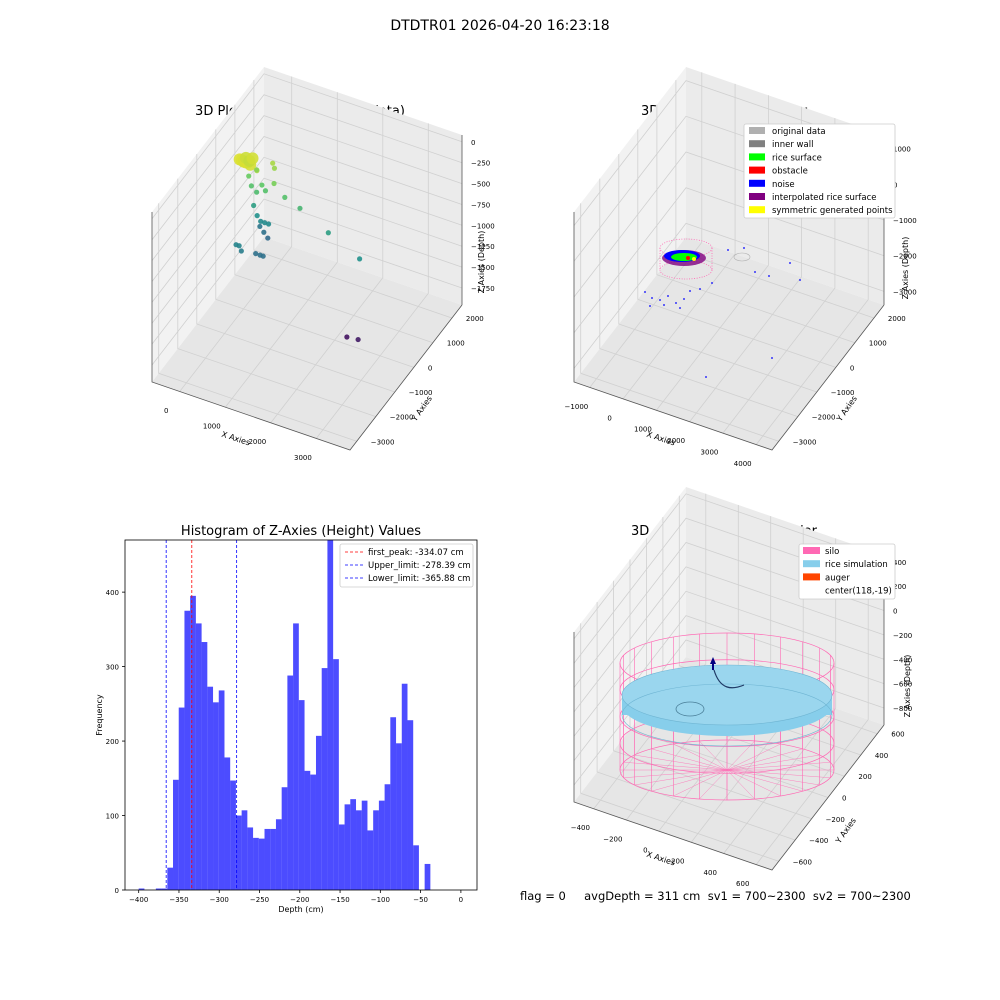 This screenshot has height=1000, width=1000. Describe the element at coordinates (832, 211) in the screenshot. I see `legend-label: symmetric generated points` at that location.